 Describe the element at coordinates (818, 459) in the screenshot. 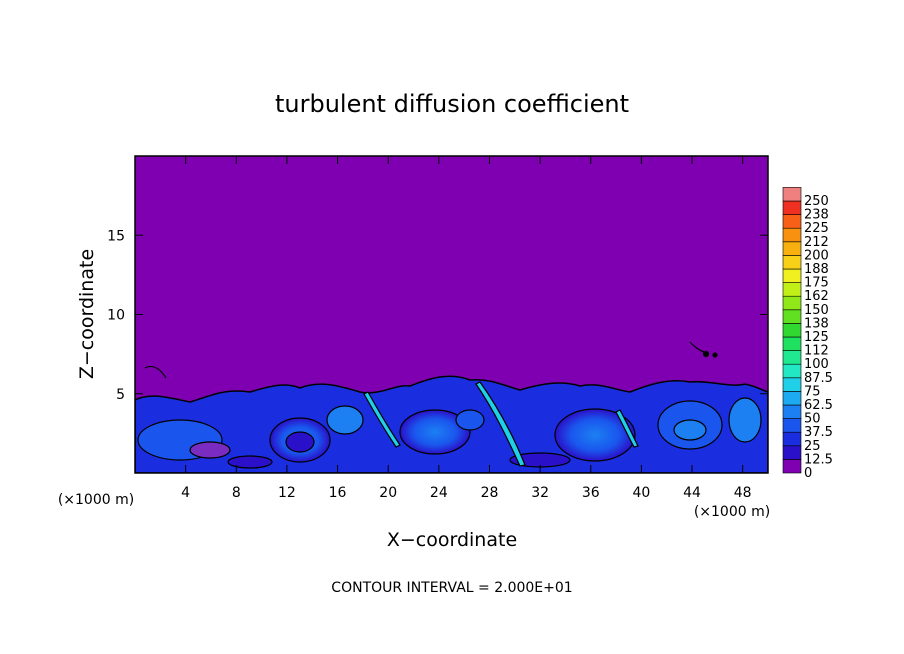

I see `colorbar-label: 12.5` at that location.